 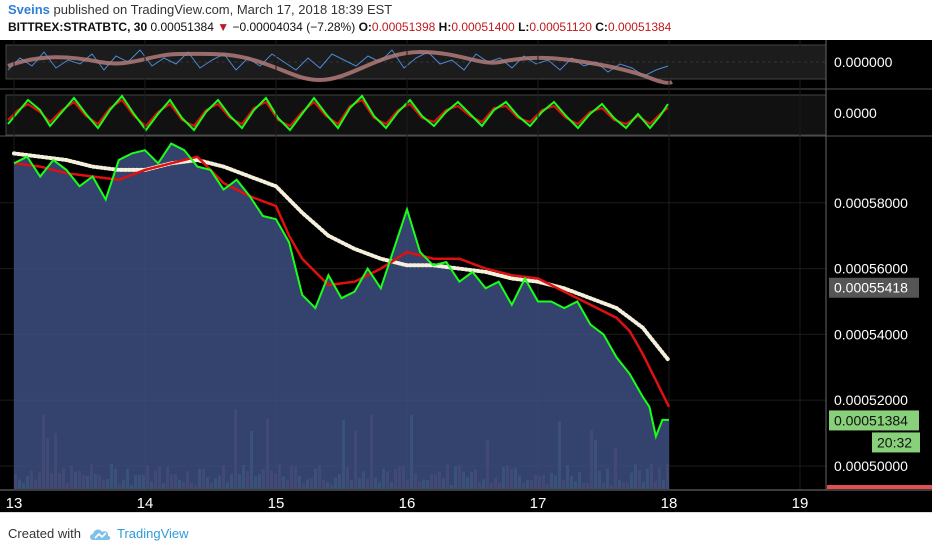 I want to click on high-value: 0.00051400, so click(x=483, y=27).